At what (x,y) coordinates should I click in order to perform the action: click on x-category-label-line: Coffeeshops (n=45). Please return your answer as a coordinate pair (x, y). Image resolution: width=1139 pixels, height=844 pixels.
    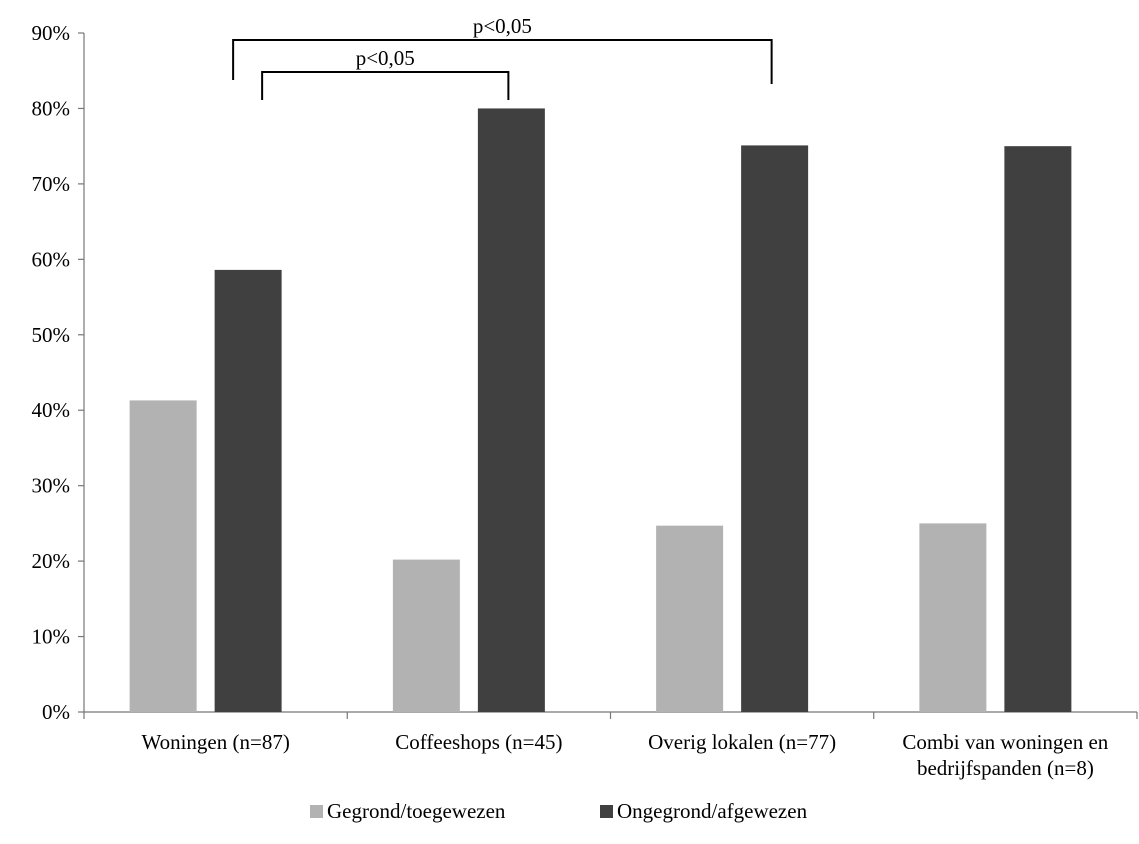
    Looking at the image, I should click on (478, 742).